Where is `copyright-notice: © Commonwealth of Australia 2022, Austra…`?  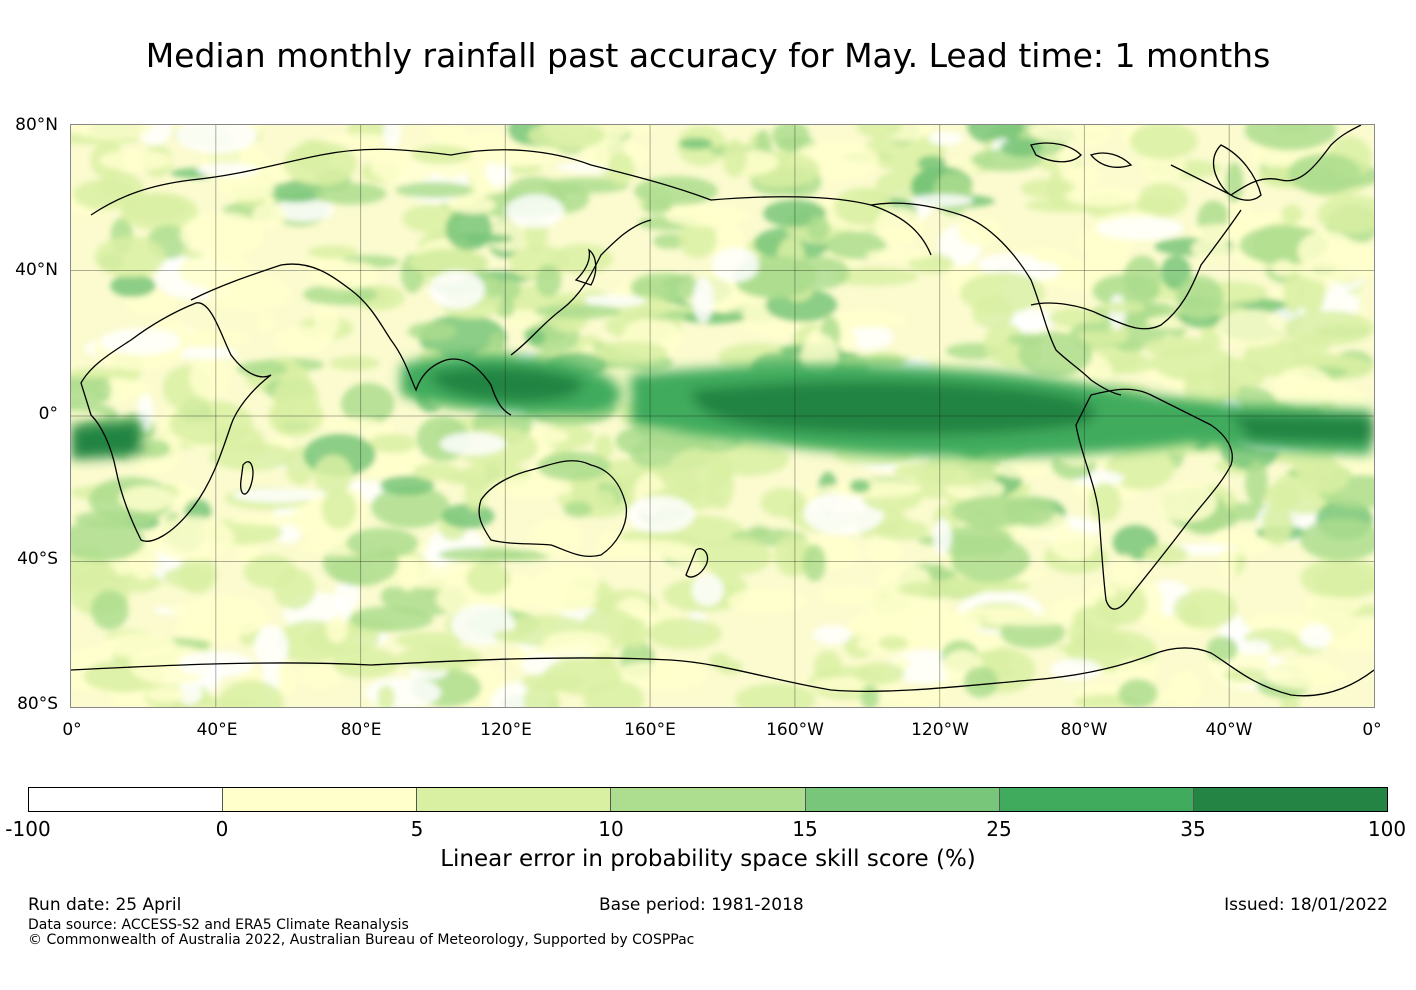 copyright-notice: © Commonwealth of Australia 2022, Austra… is located at coordinates (361, 940).